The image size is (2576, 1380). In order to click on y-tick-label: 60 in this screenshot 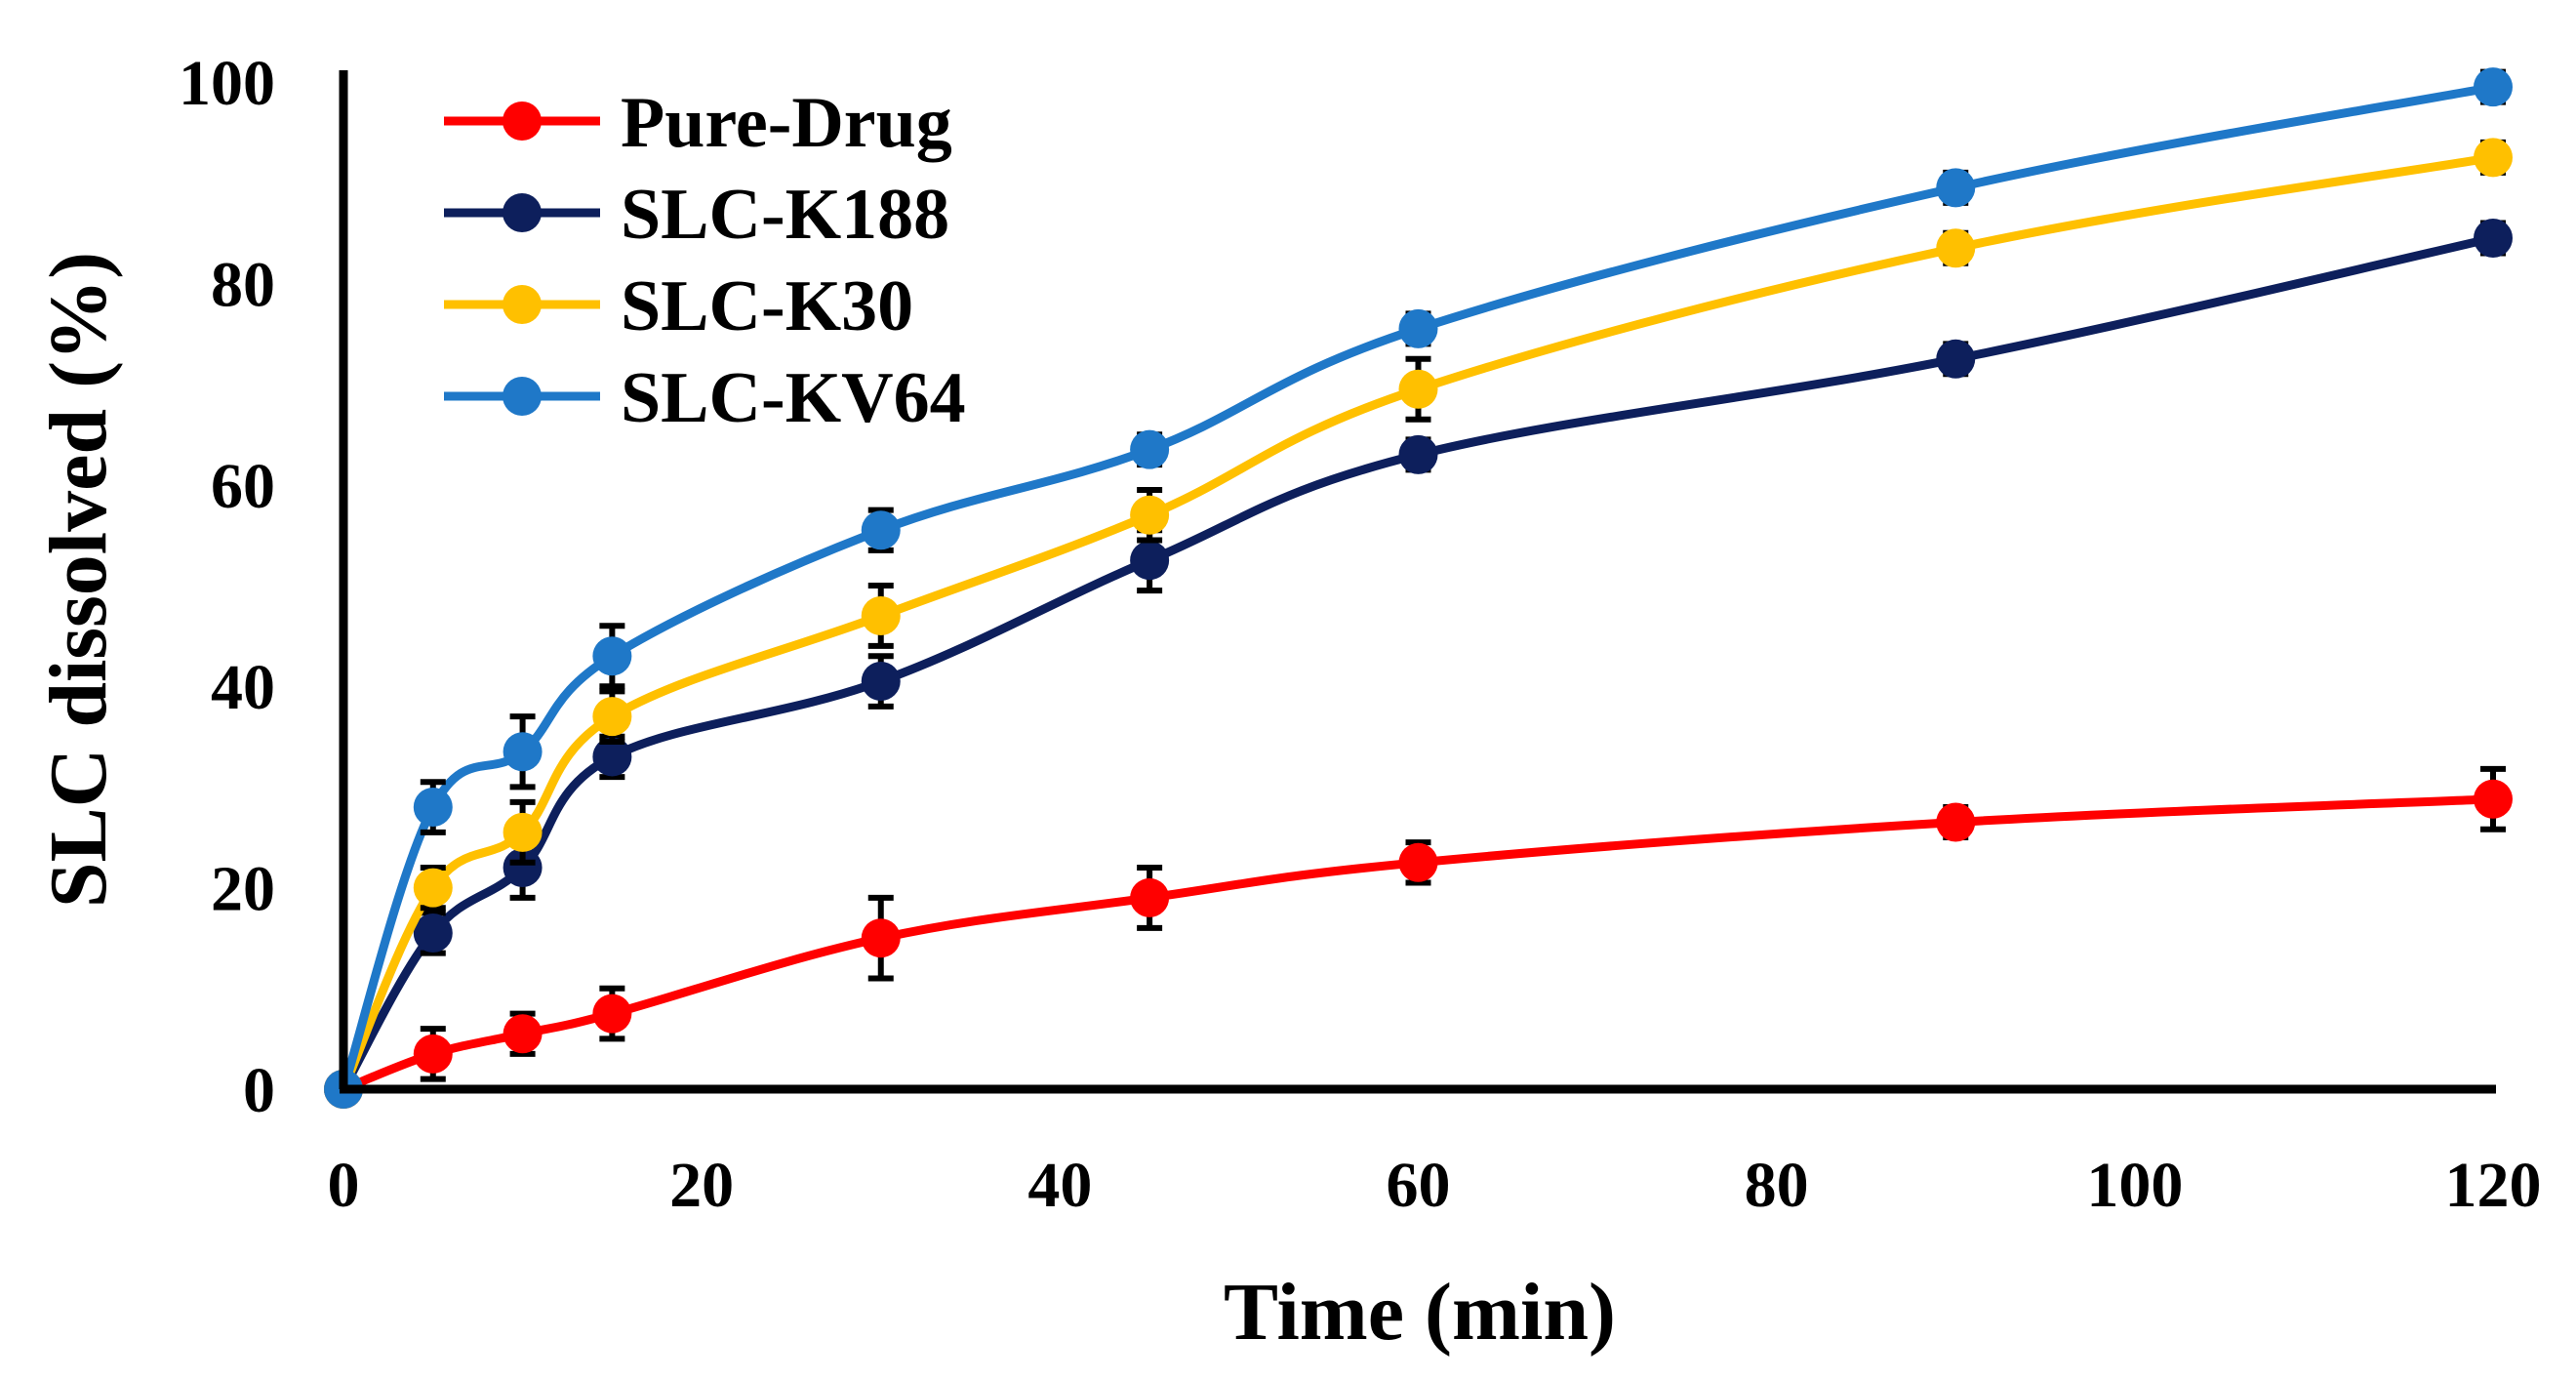, I will do `click(243, 486)`.